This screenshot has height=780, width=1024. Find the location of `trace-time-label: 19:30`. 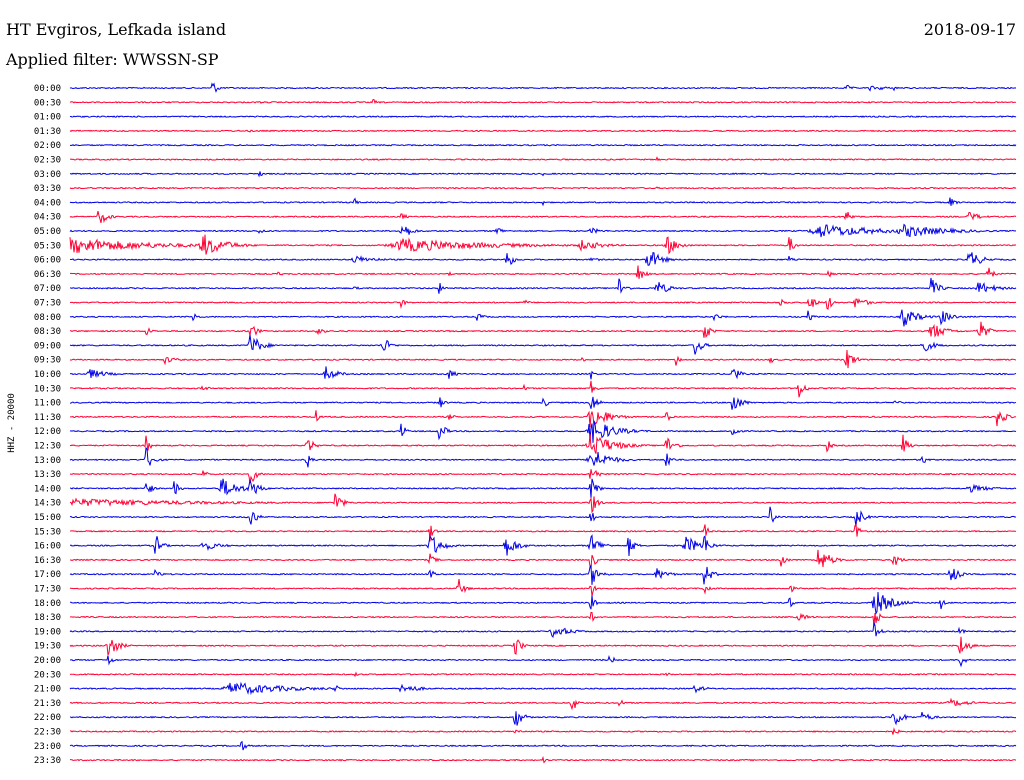

trace-time-label: 19:30 is located at coordinates (47, 647).